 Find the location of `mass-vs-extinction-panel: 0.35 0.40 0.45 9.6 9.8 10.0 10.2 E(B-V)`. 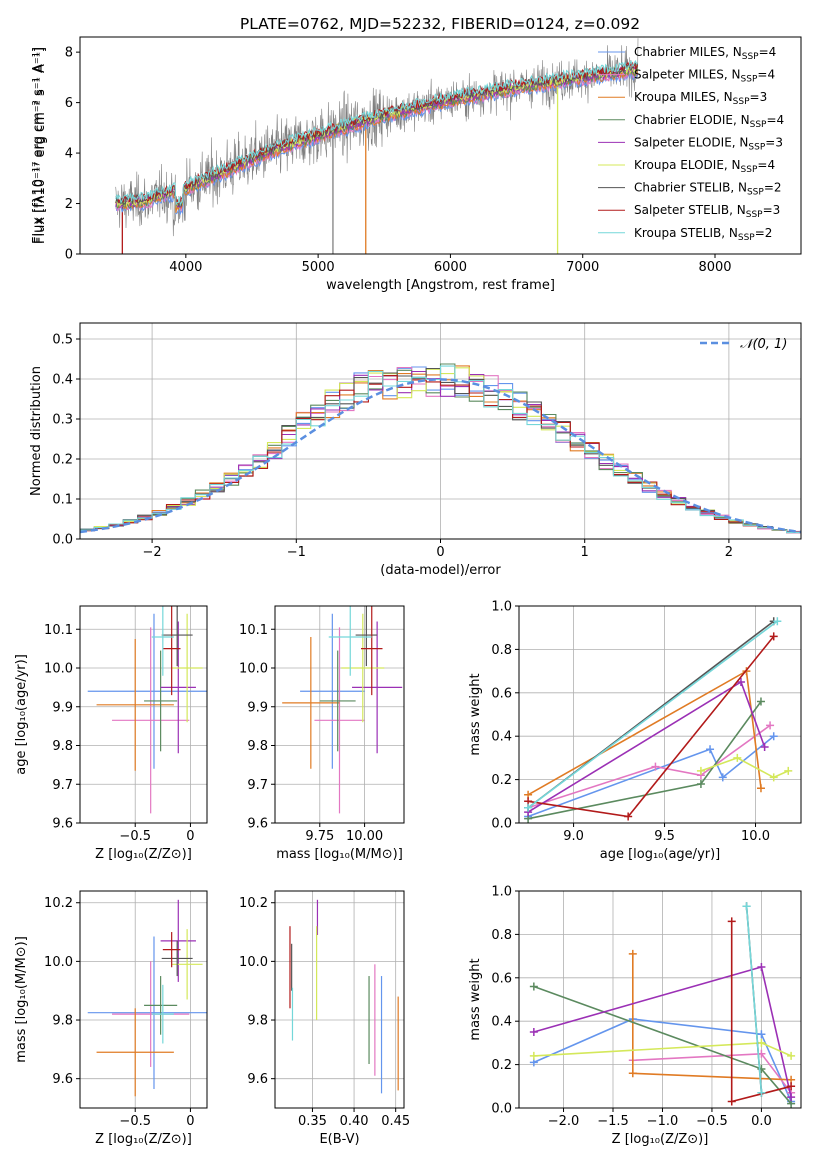

mass-vs-extinction-panel: 0.35 0.40 0.45 9.6 9.8 10.0 10.2 E(B-V) is located at coordinates (324, 1018).